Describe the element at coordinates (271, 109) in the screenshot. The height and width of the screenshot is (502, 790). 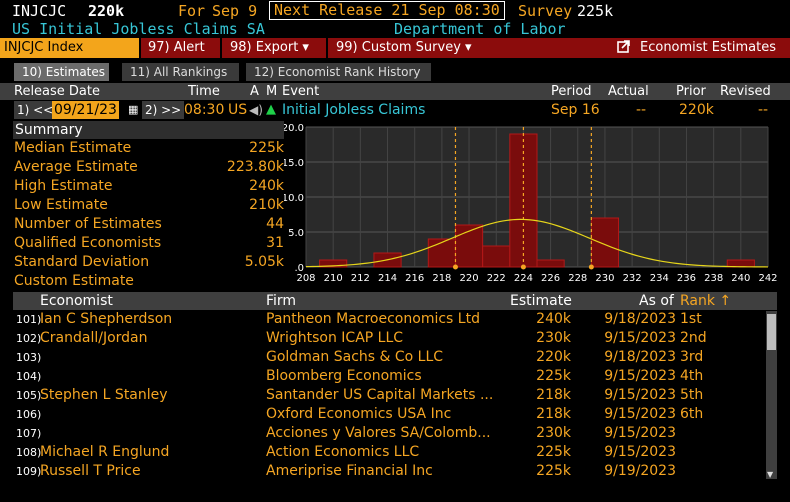
I see `bell-icon: ▲` at that location.